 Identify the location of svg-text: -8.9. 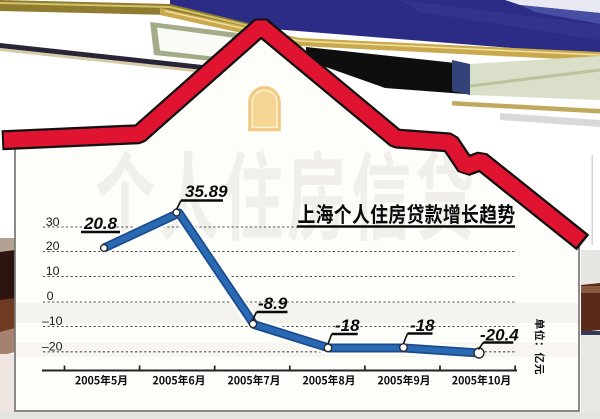
(273, 303).